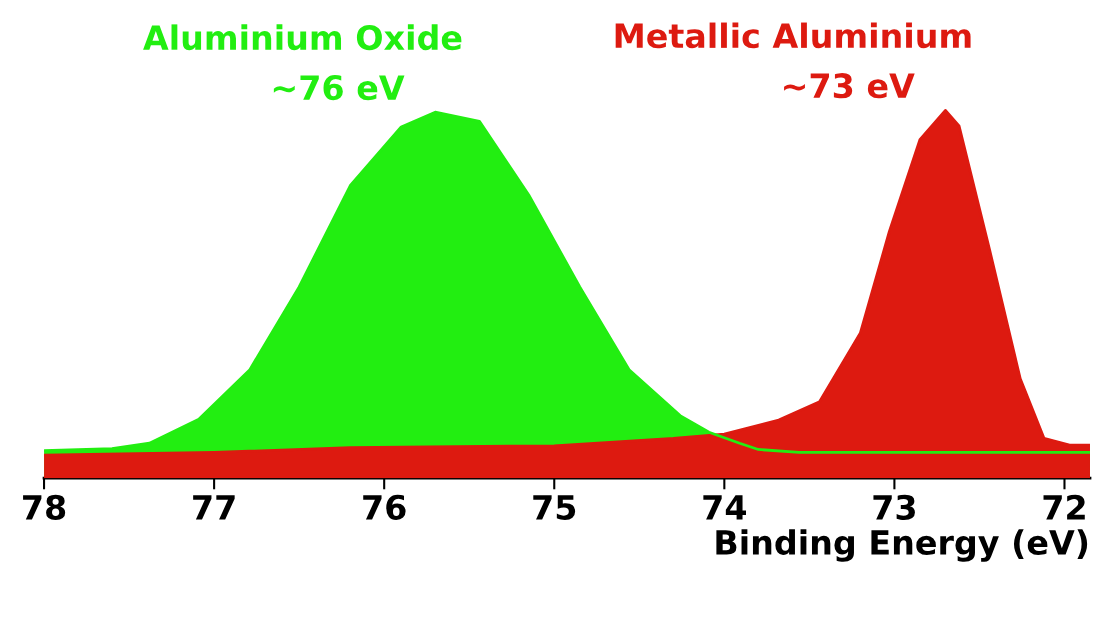 Image resolution: width=1101 pixels, height=617 pixels. What do you see at coordinates (44, 507) in the screenshot?
I see `x-tick-label: 78` at bounding box center [44, 507].